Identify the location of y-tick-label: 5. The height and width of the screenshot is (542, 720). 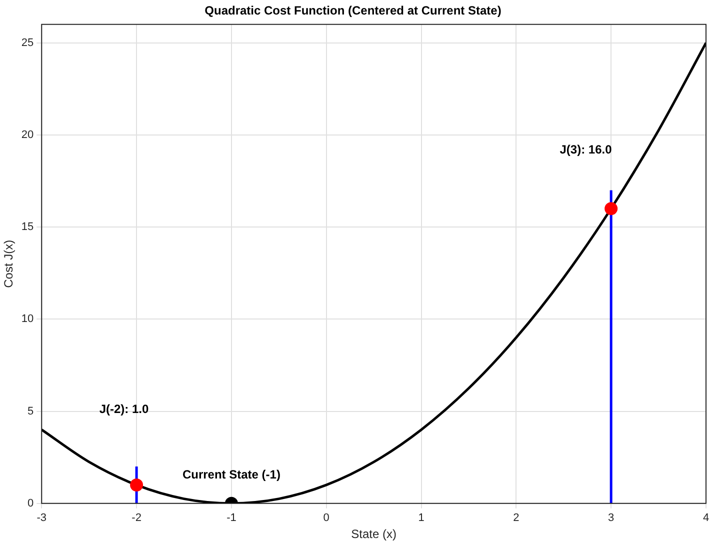
(31, 411).